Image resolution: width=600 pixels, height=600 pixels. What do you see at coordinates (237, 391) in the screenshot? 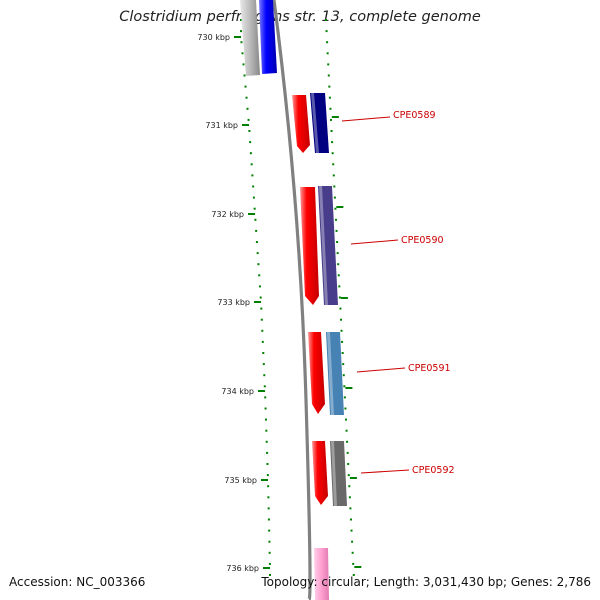
I see `tick-label: 734 kbp` at bounding box center [237, 391].